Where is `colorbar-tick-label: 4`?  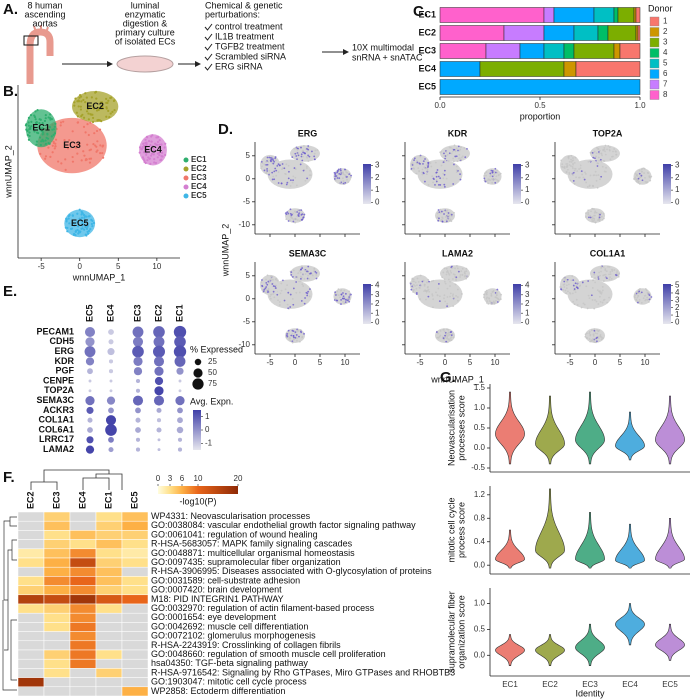 colorbar-tick-label: 4 is located at coordinates (677, 292).